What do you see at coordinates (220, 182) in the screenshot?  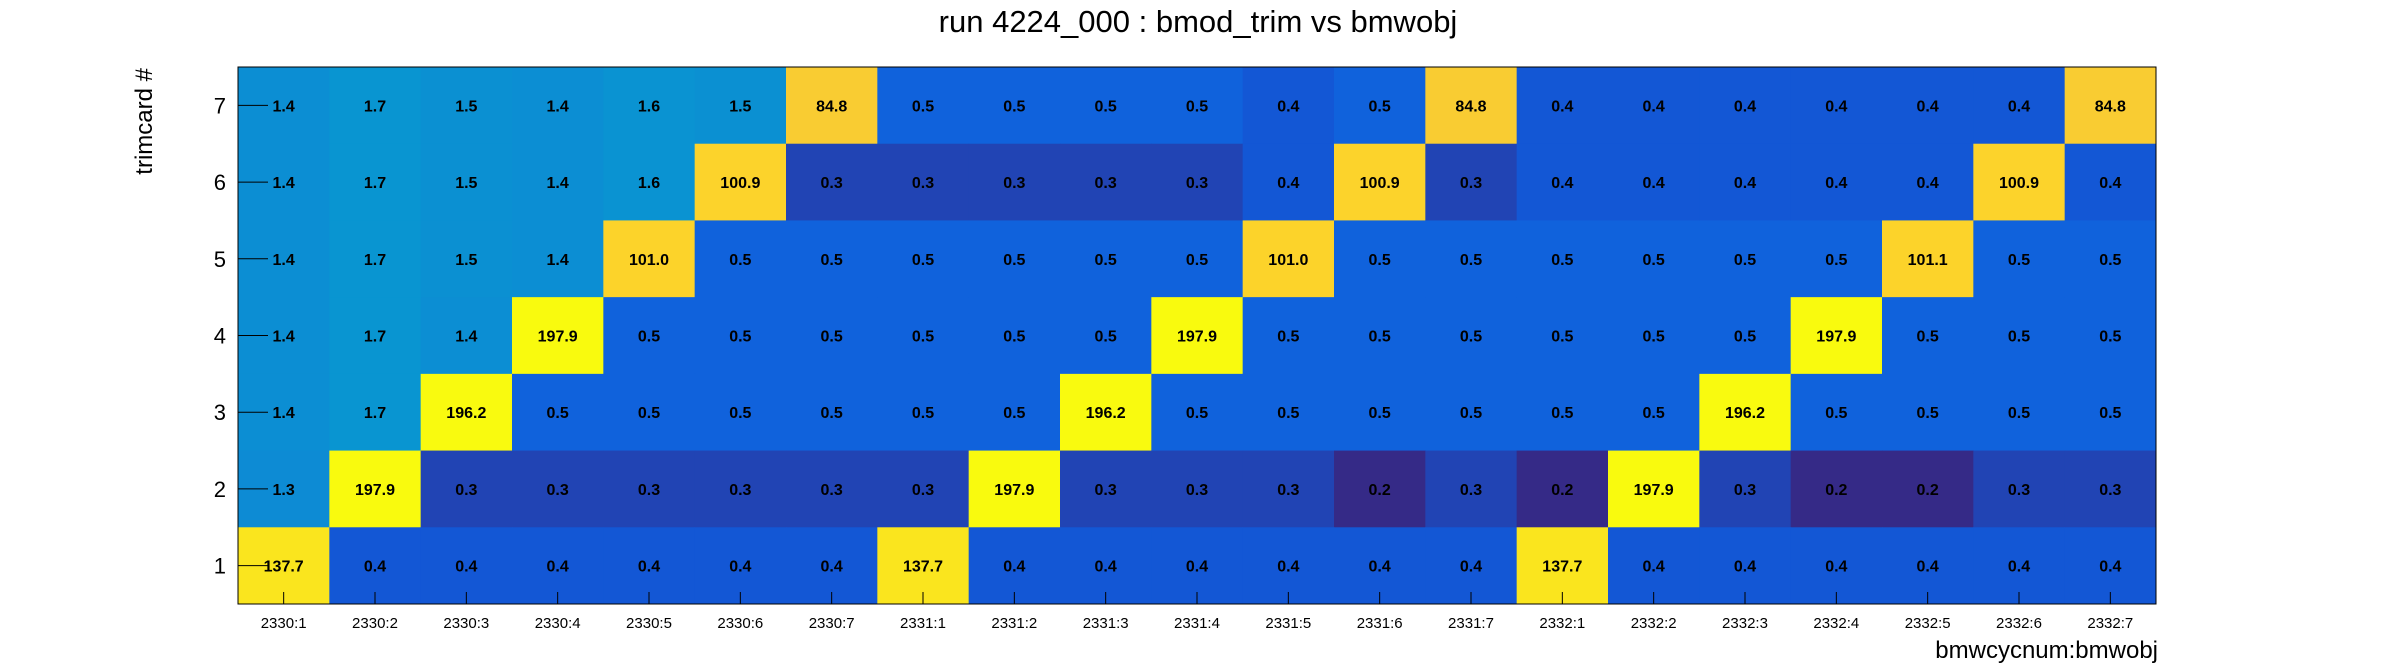 I see `y-tick-label: 6` at bounding box center [220, 182].